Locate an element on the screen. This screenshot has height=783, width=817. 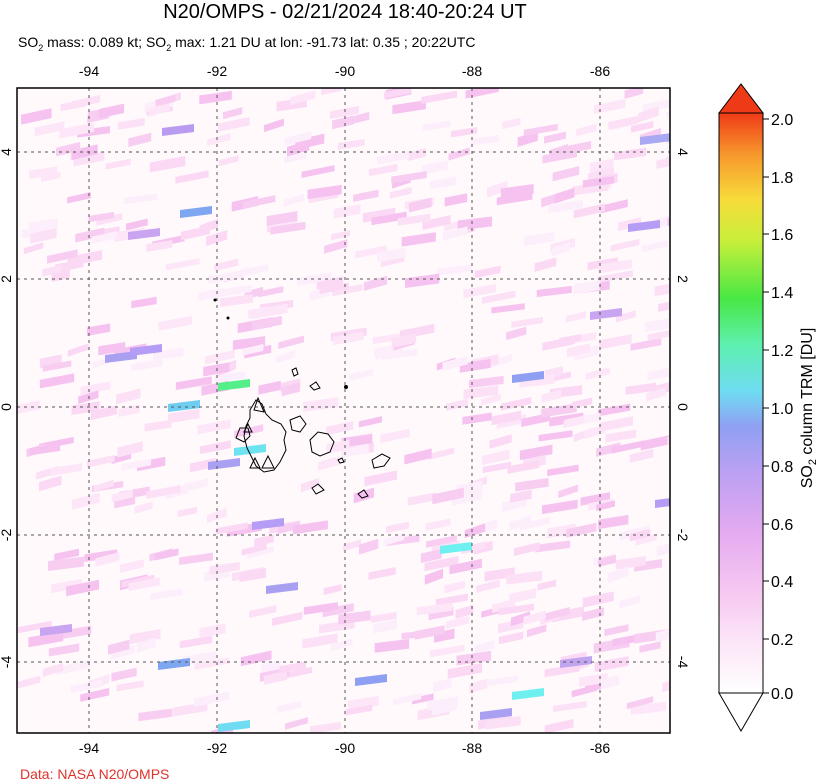
colorbar-label-2: 1.6 is located at coordinates (782, 235).